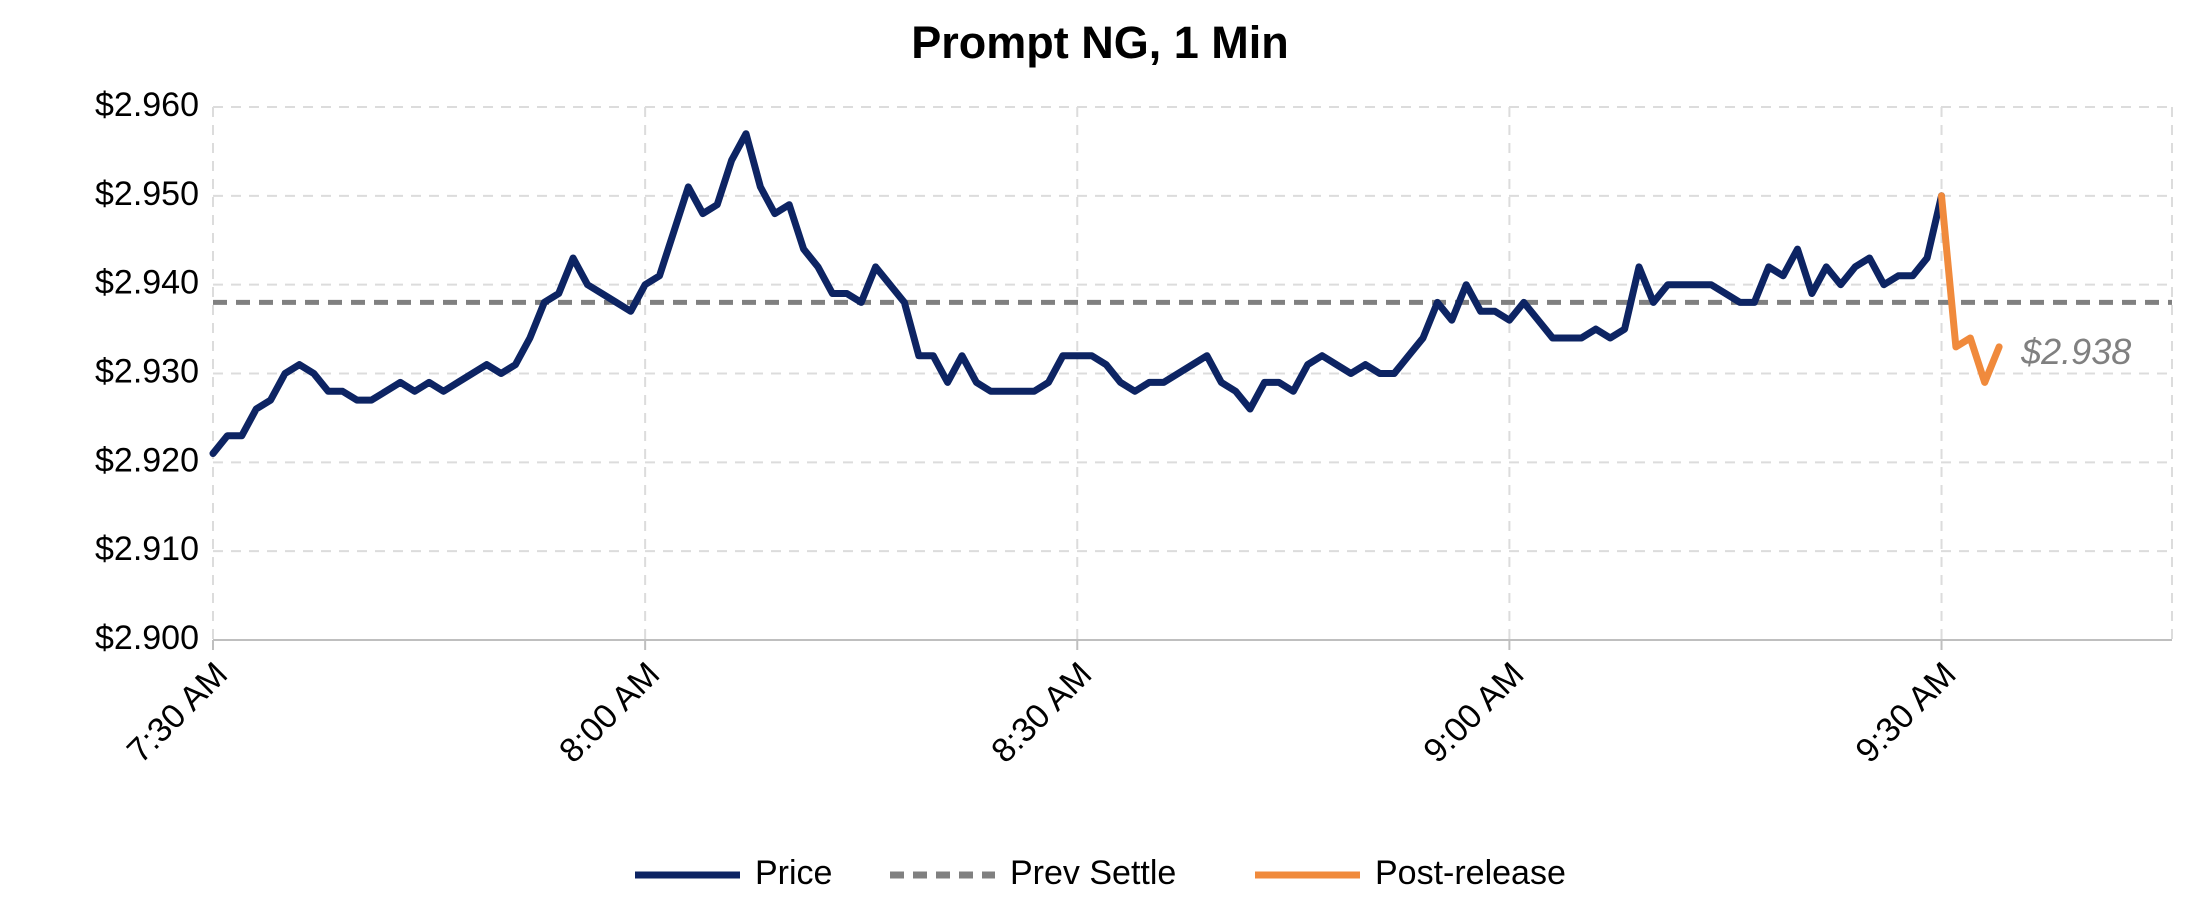 This screenshot has height=902, width=2199. Describe the element at coordinates (147, 549) in the screenshot. I see `y-tick-label: $2.910` at that location.